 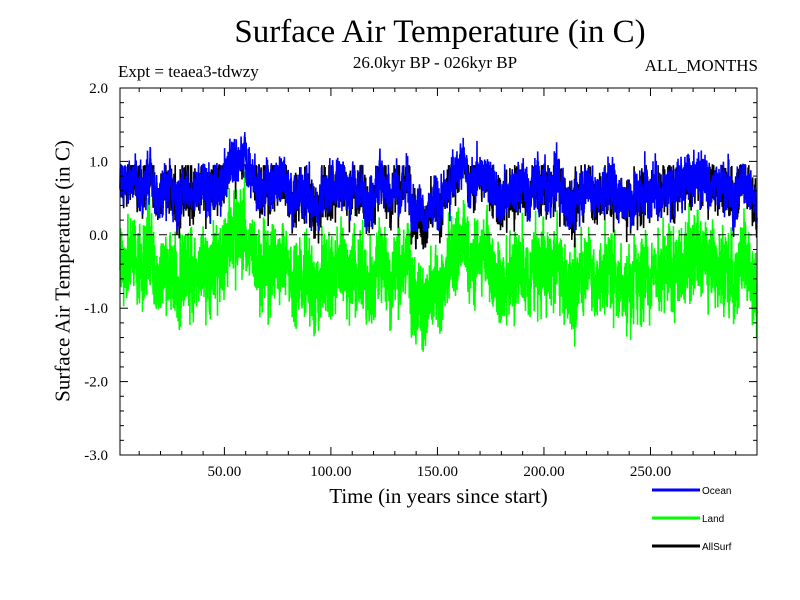 I want to click on chart-subtitle: 26.0kyr BP - 026kyr BP, so click(x=435, y=62).